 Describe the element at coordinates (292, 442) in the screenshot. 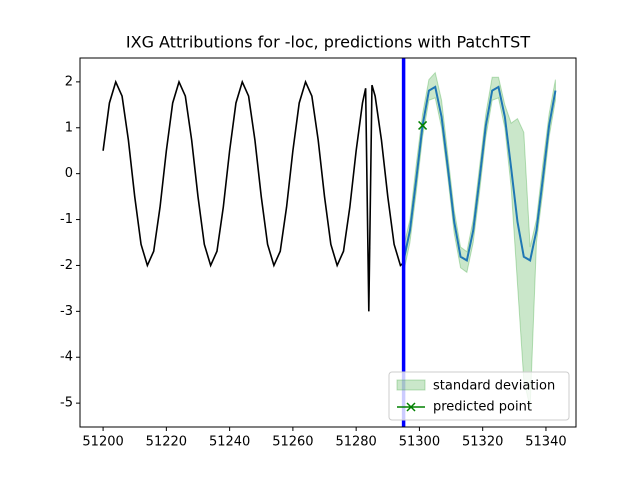

I see `x-tick-label: 51260` at that location.